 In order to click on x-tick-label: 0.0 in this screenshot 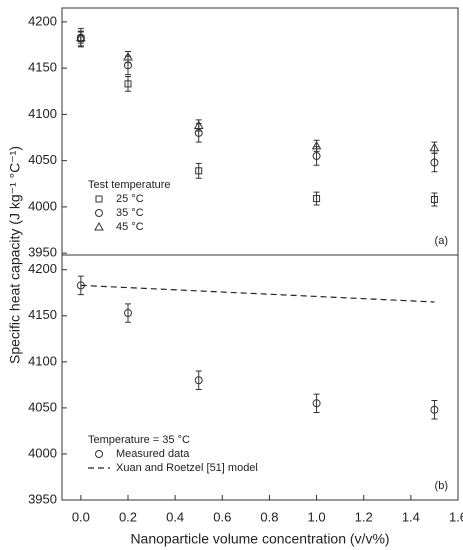, I will do `click(81, 516)`.